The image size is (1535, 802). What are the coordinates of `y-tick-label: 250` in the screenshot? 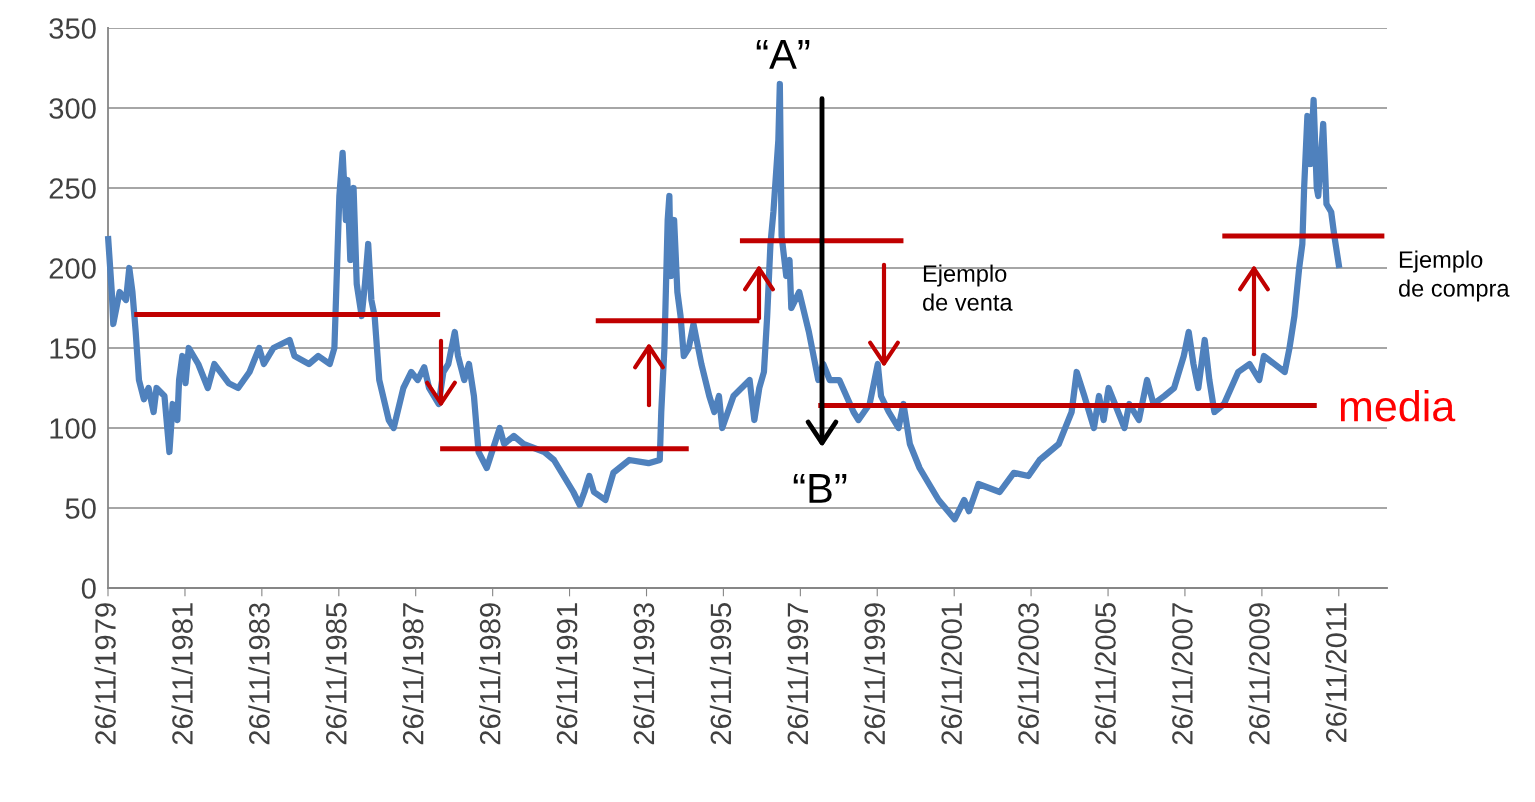 It's located at (72, 188).